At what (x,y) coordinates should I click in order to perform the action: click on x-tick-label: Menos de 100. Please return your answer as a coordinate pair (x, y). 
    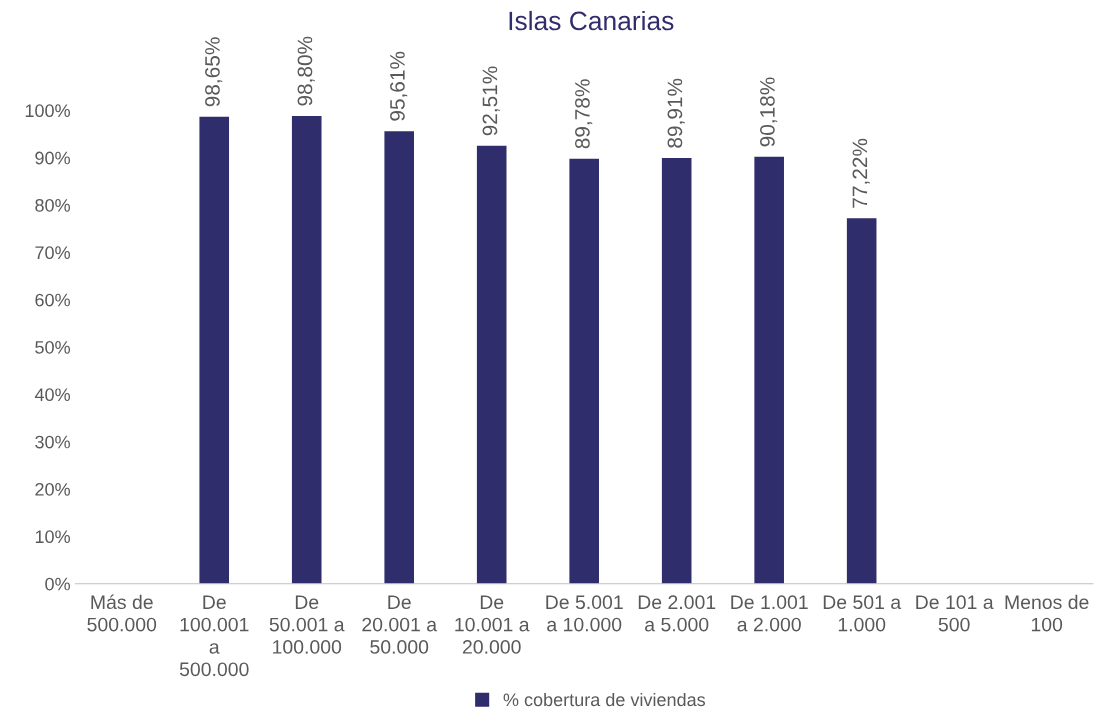
    Looking at the image, I should click on (1047, 613).